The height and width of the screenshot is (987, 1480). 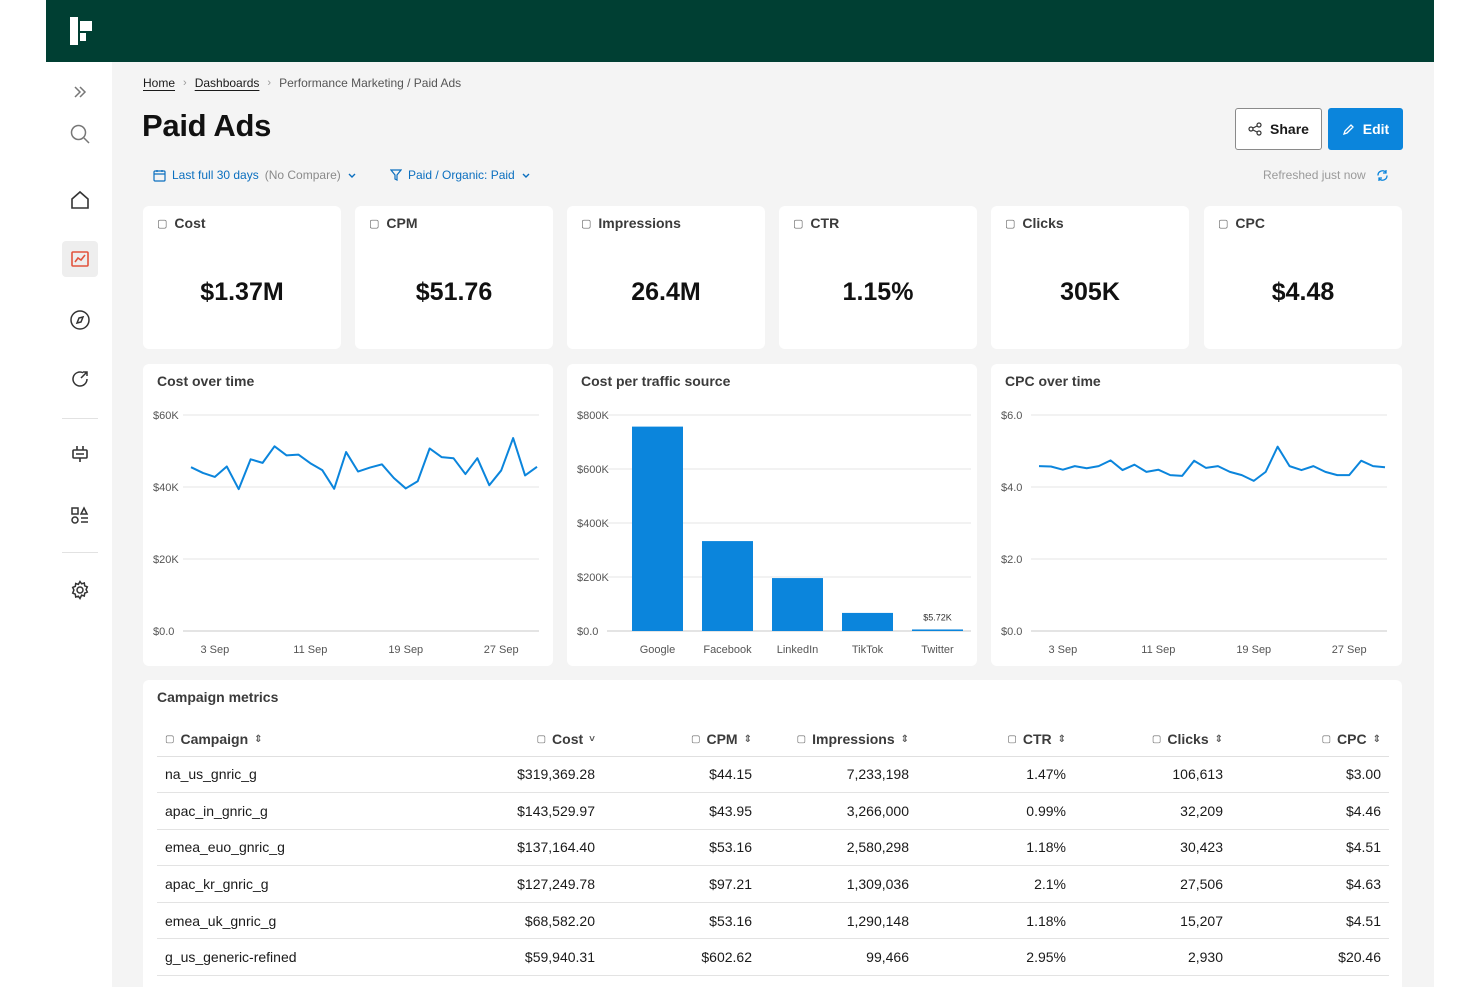 I want to click on sidebar-item-catalog, so click(x=80, y=516).